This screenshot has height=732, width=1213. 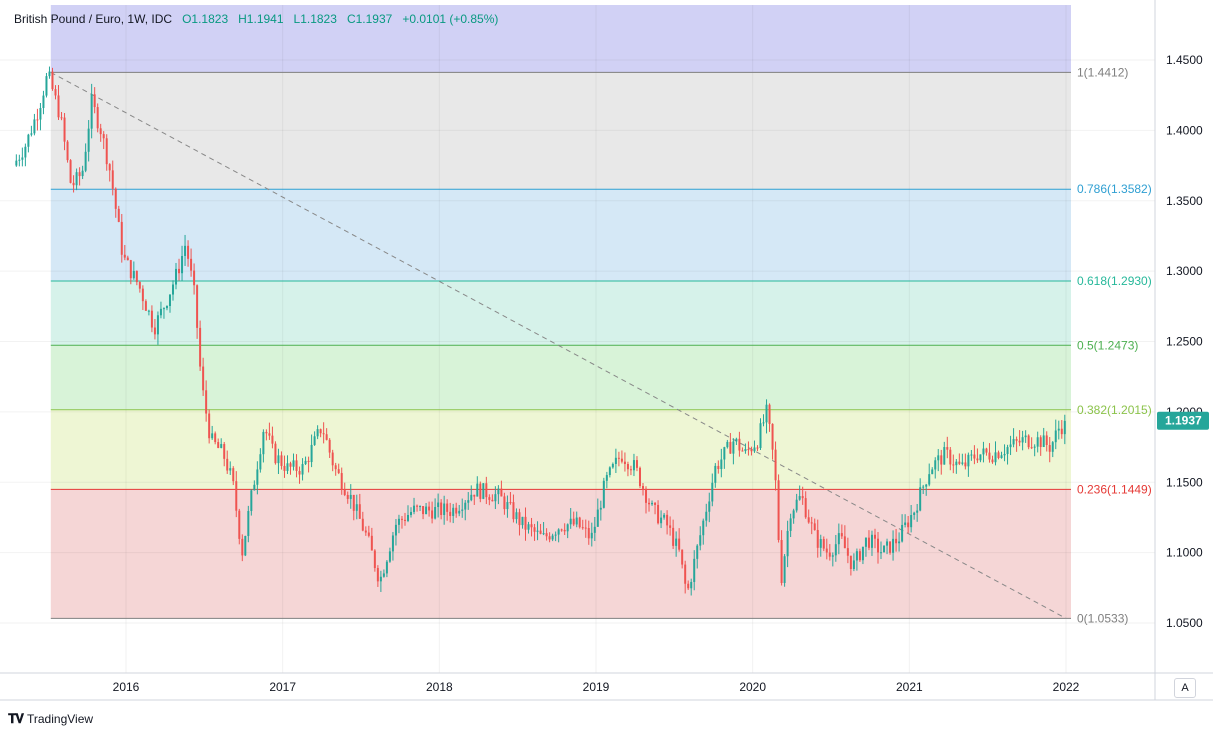 I want to click on price-tick-label: 1.2500, so click(x=1184, y=342).